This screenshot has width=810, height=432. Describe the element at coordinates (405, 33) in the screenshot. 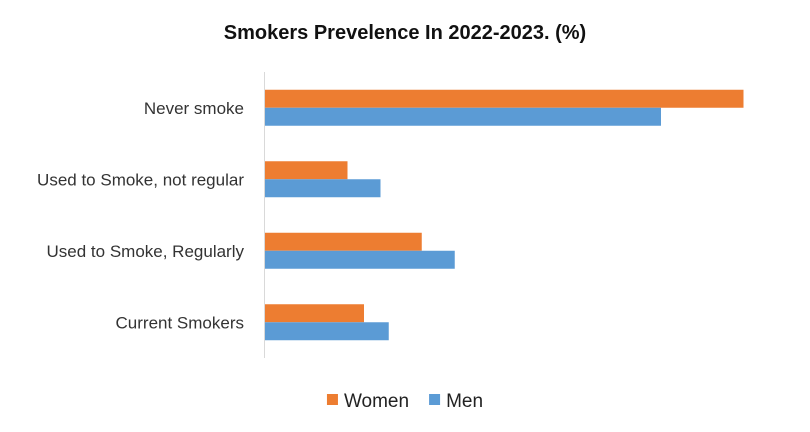

I see `chart-title: Smokers Prevelence In 2022-2023. (%)` at that location.